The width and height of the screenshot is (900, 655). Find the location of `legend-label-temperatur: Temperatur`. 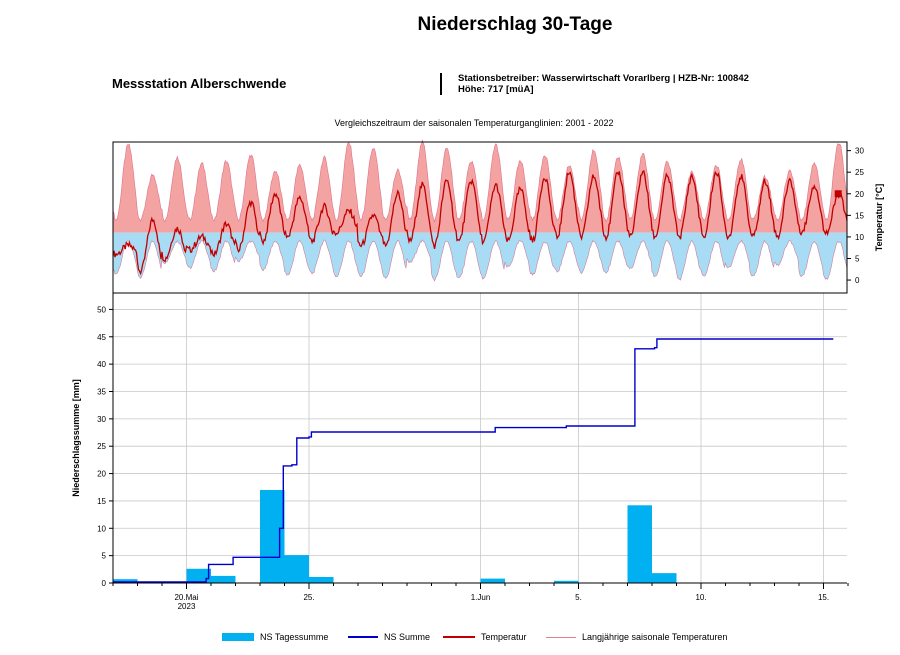

legend-label-temperatur: Temperatur is located at coordinates (504, 637).